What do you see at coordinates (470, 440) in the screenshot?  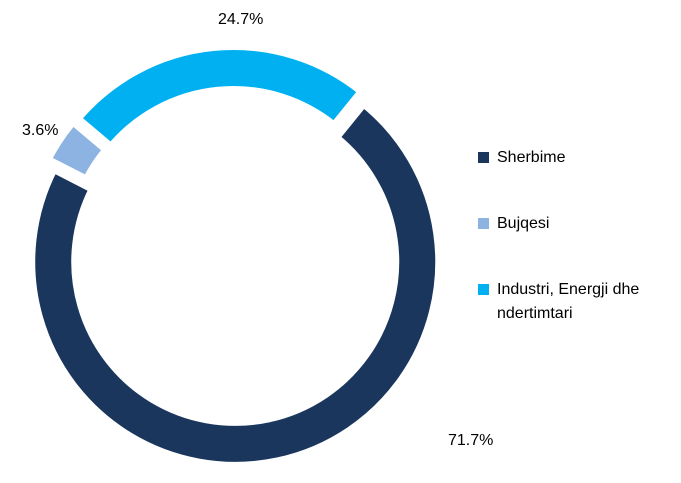 I see `data-label: 71.7%` at bounding box center [470, 440].